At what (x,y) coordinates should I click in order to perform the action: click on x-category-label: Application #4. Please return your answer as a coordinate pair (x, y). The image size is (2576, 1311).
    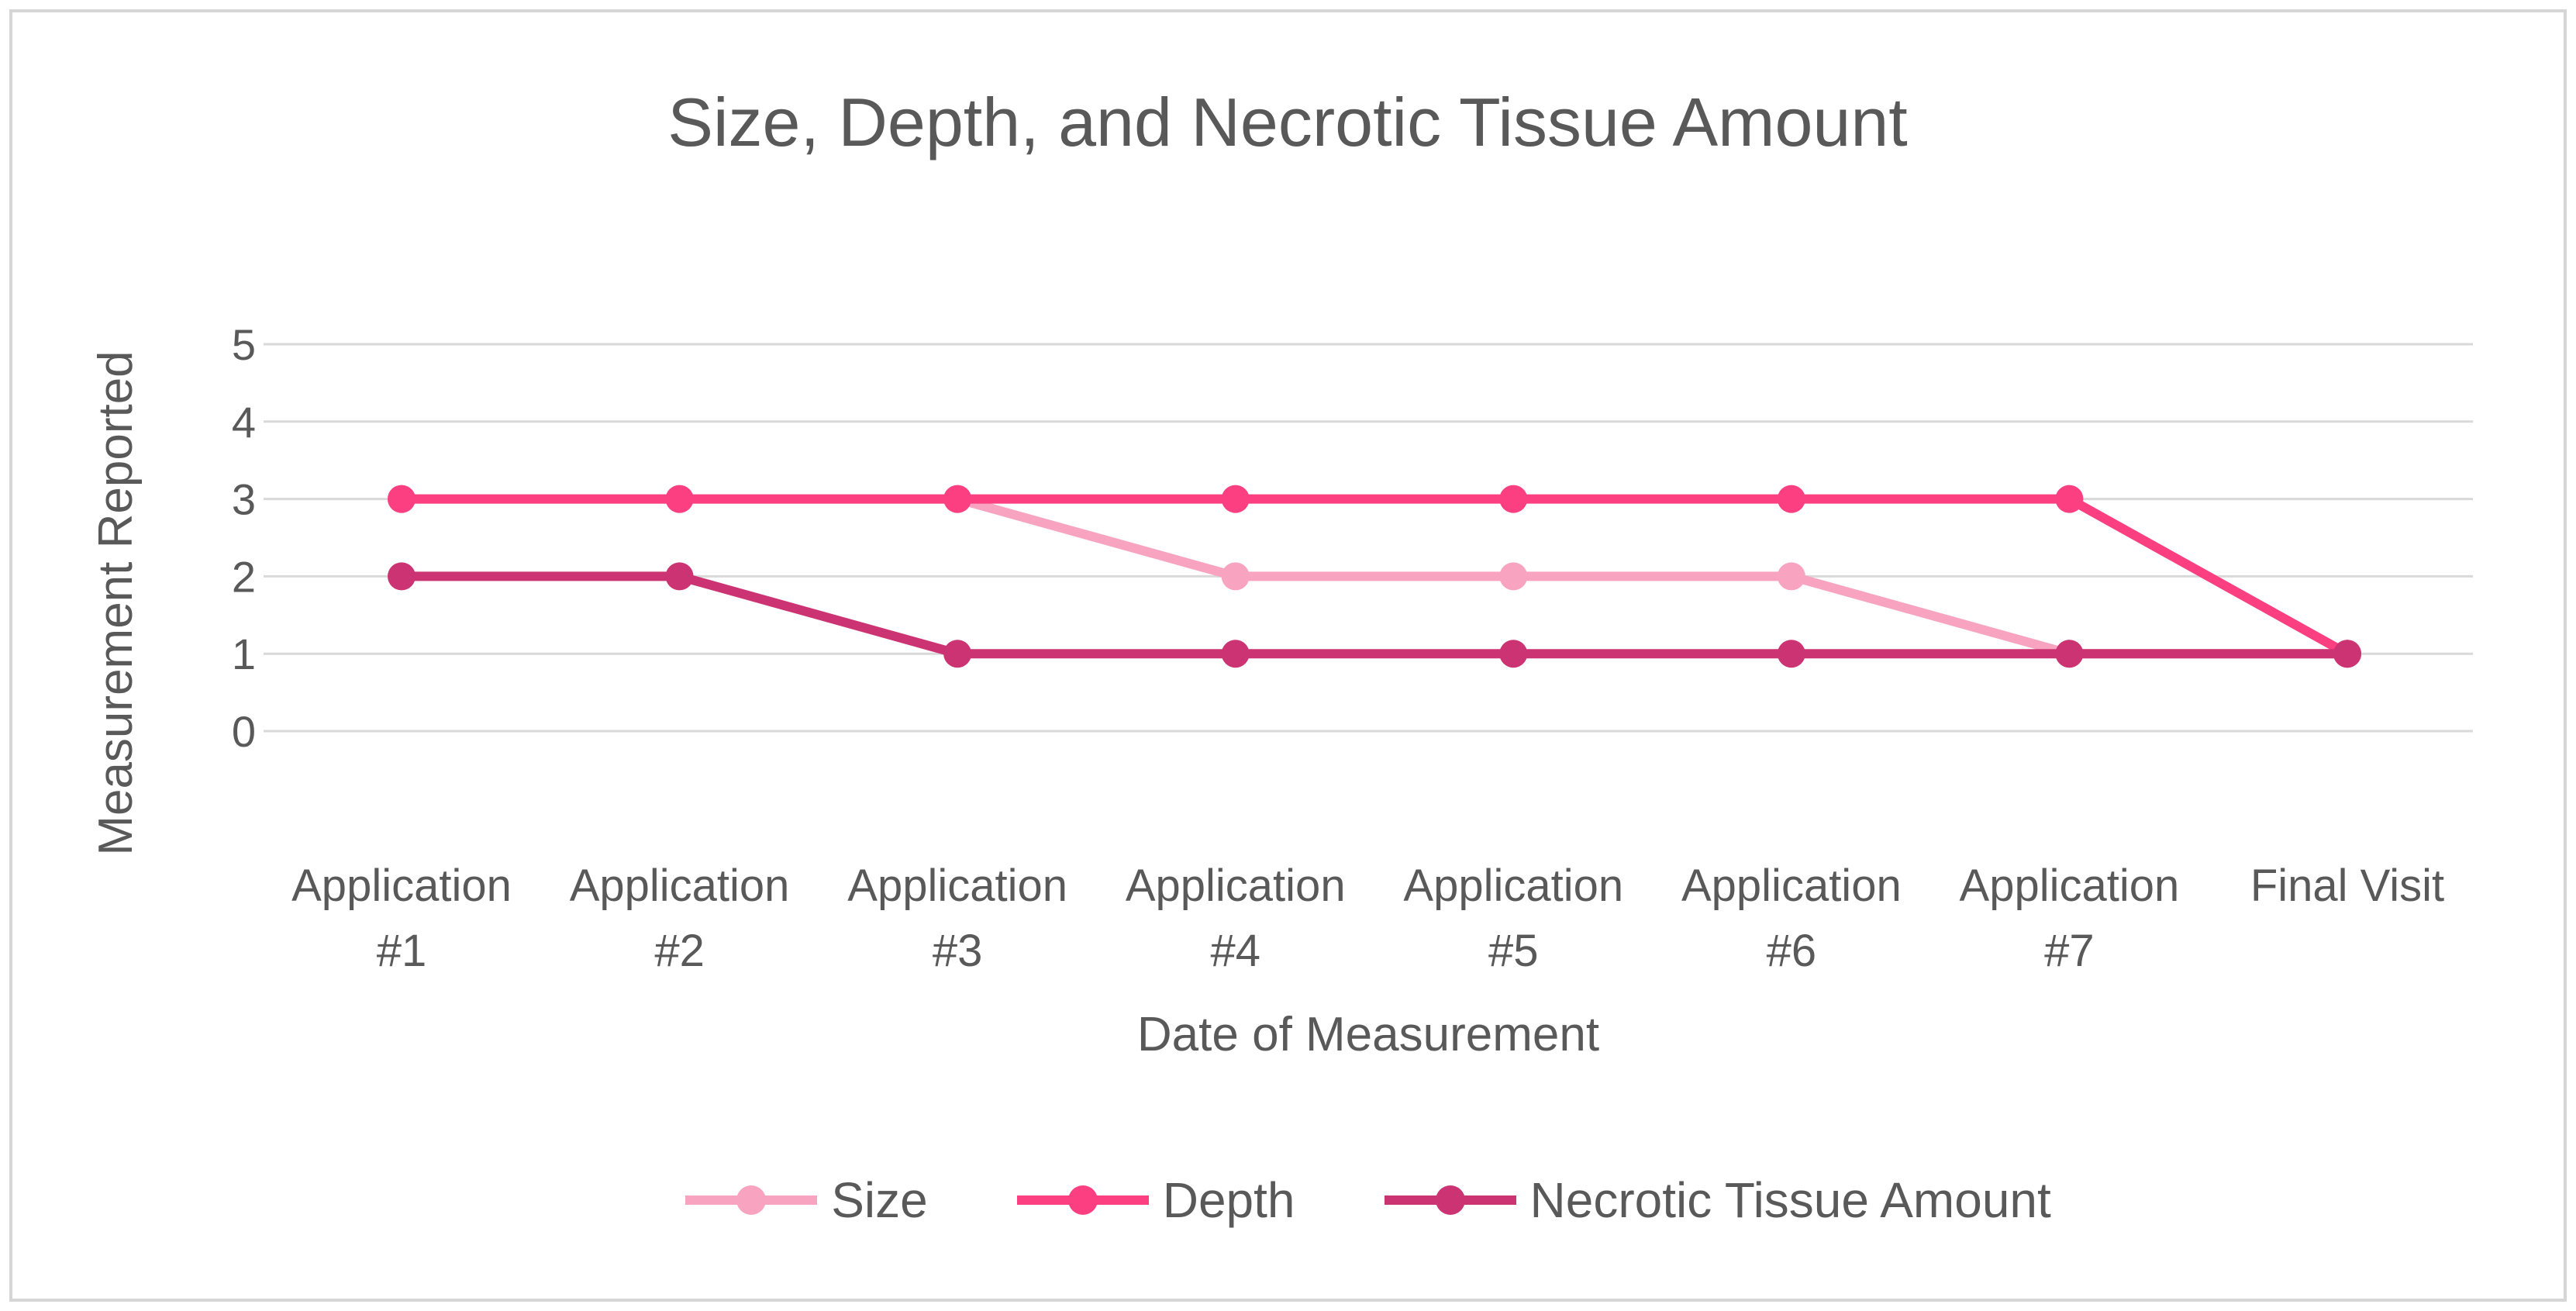
    Looking at the image, I should click on (1236, 918).